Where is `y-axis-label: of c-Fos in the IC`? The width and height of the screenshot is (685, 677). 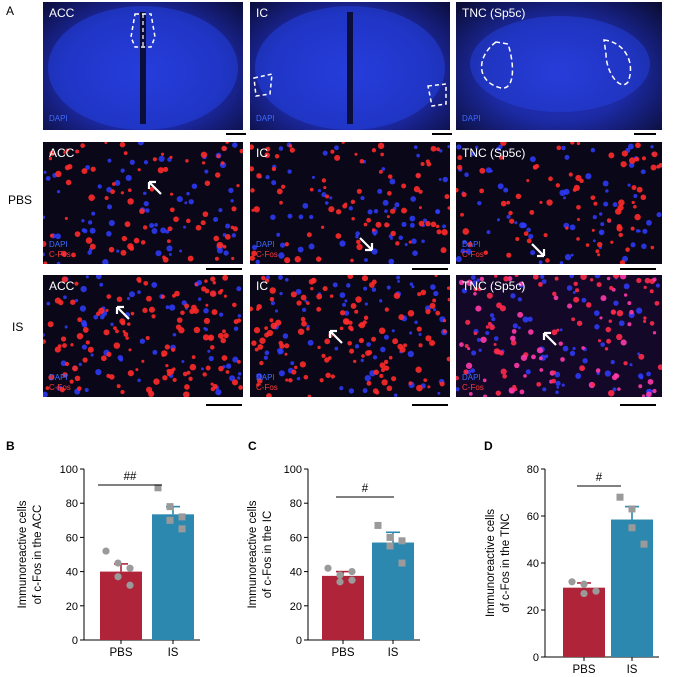
y-axis-label: of c-Fos in the IC is located at coordinates (268, 555).